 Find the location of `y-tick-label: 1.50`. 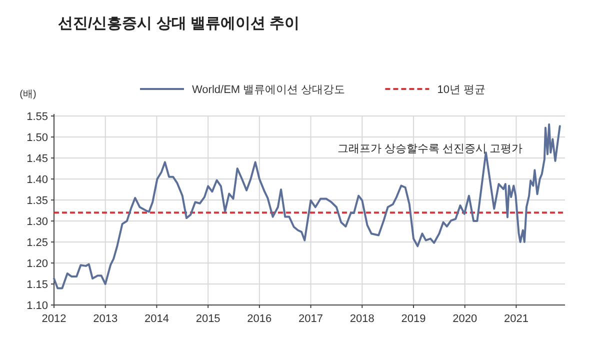

y-tick-label: 1.50 is located at coordinates (37, 138).